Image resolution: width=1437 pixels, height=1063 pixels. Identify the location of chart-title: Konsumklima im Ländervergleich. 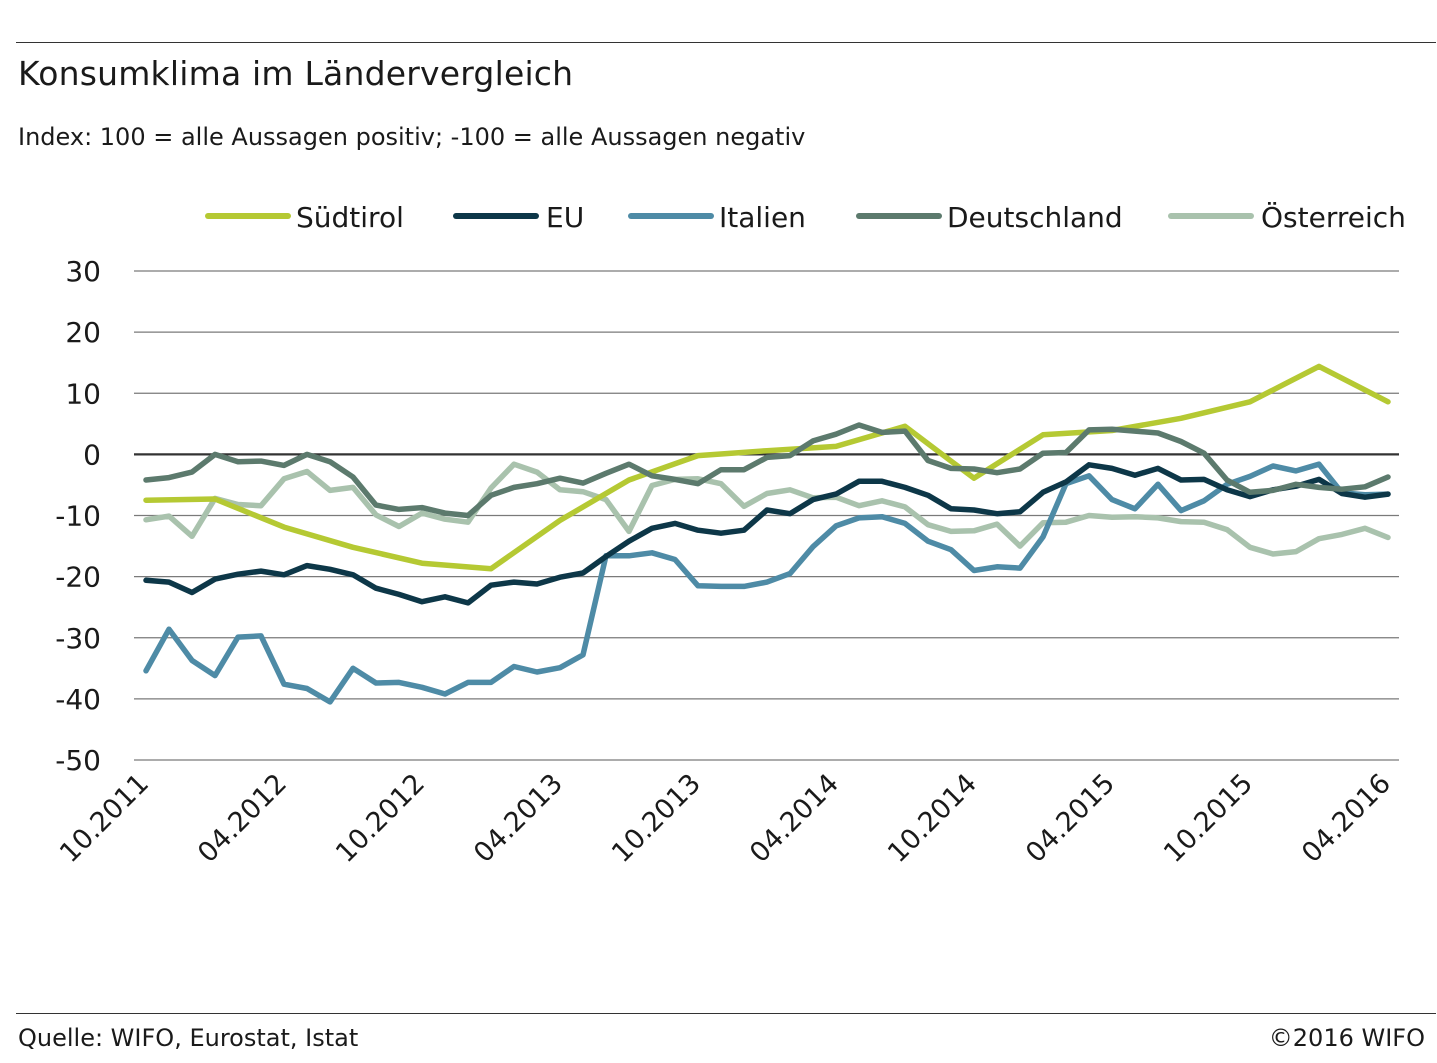
(296, 73).